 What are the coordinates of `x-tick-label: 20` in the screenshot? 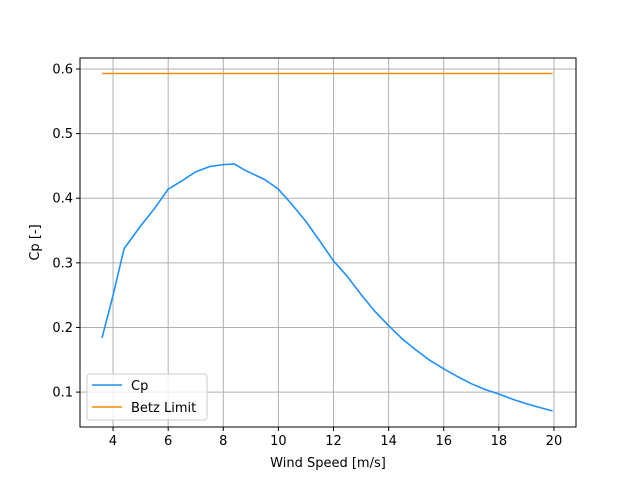 It's located at (554, 441).